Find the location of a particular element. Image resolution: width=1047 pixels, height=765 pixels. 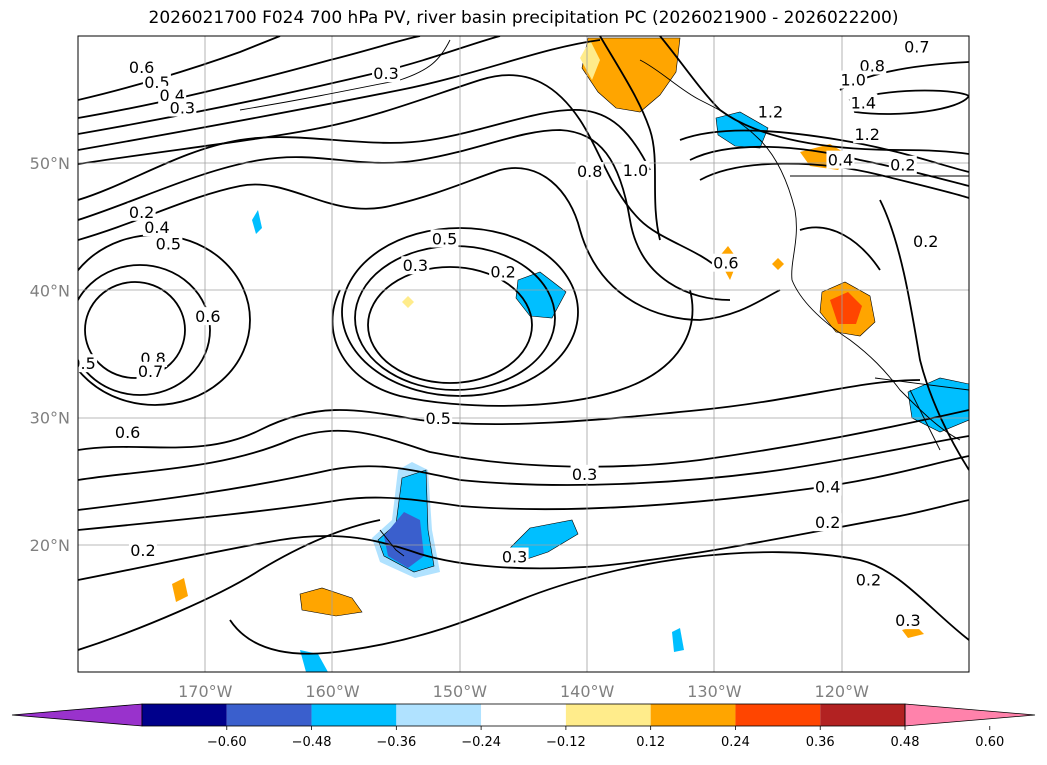

precip-negative-area is located at coordinates (257, 222).